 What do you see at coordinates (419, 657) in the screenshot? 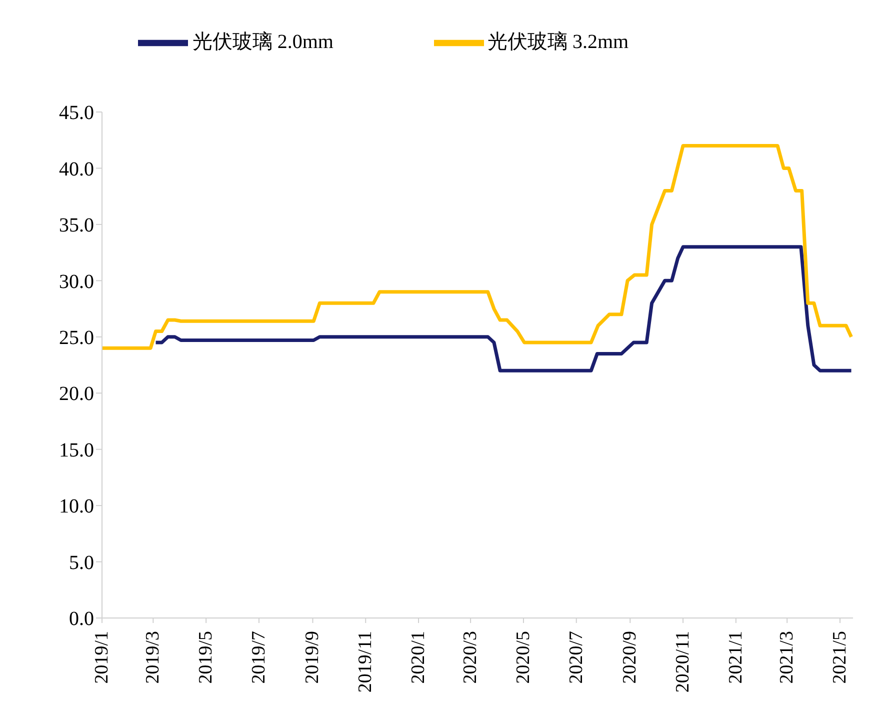
I see `x-tick-label: 2020/1` at bounding box center [419, 657].